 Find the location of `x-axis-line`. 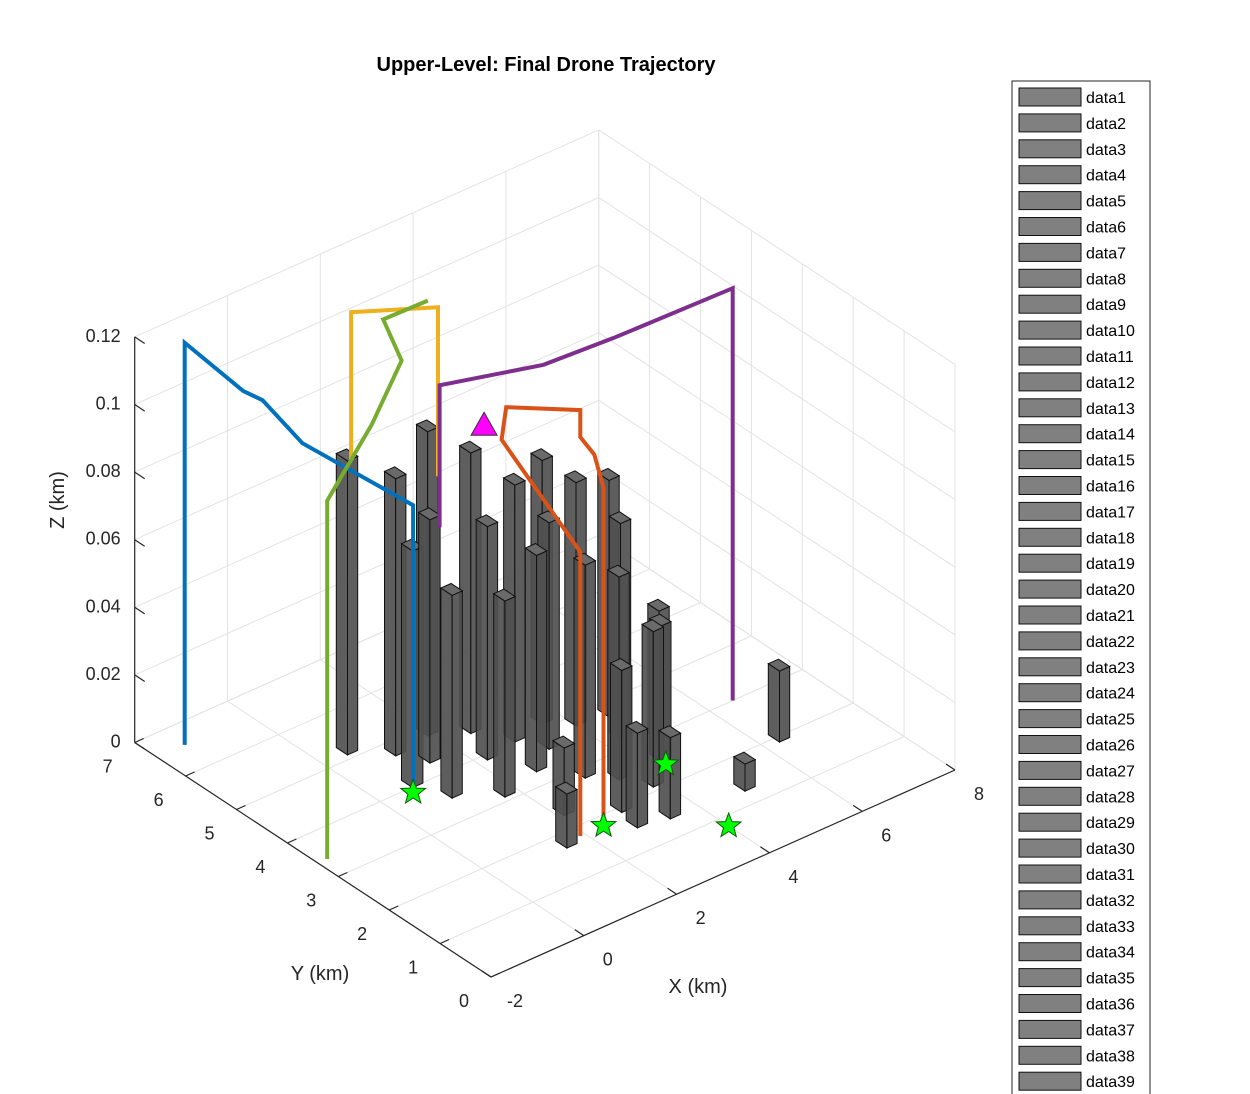

x-axis-line is located at coordinates (723, 873).